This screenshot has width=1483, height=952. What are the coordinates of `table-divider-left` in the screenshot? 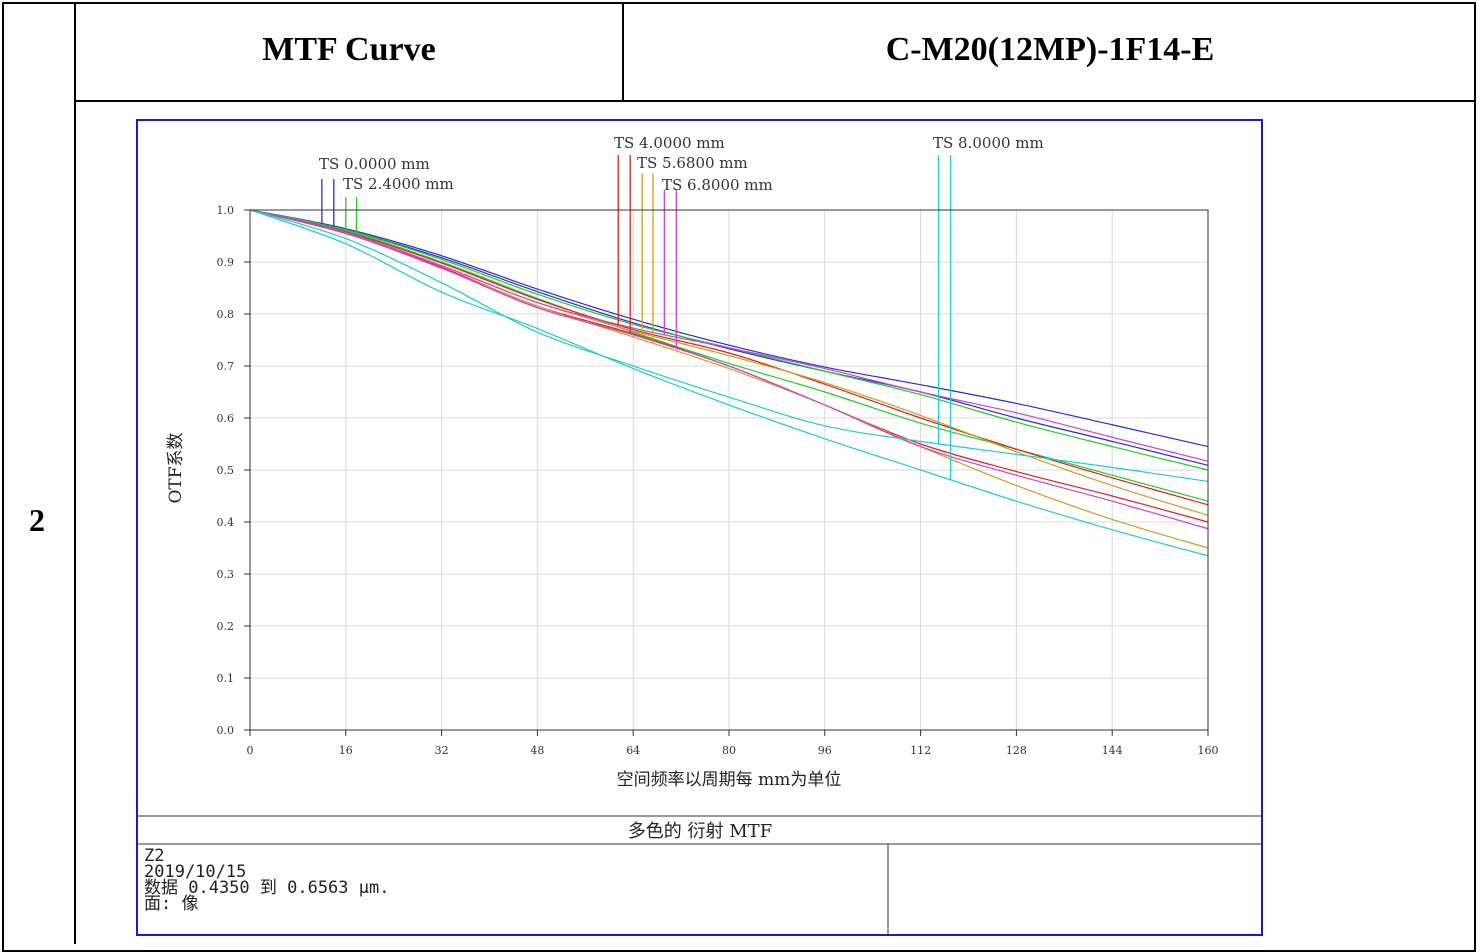 It's located at (75, 473).